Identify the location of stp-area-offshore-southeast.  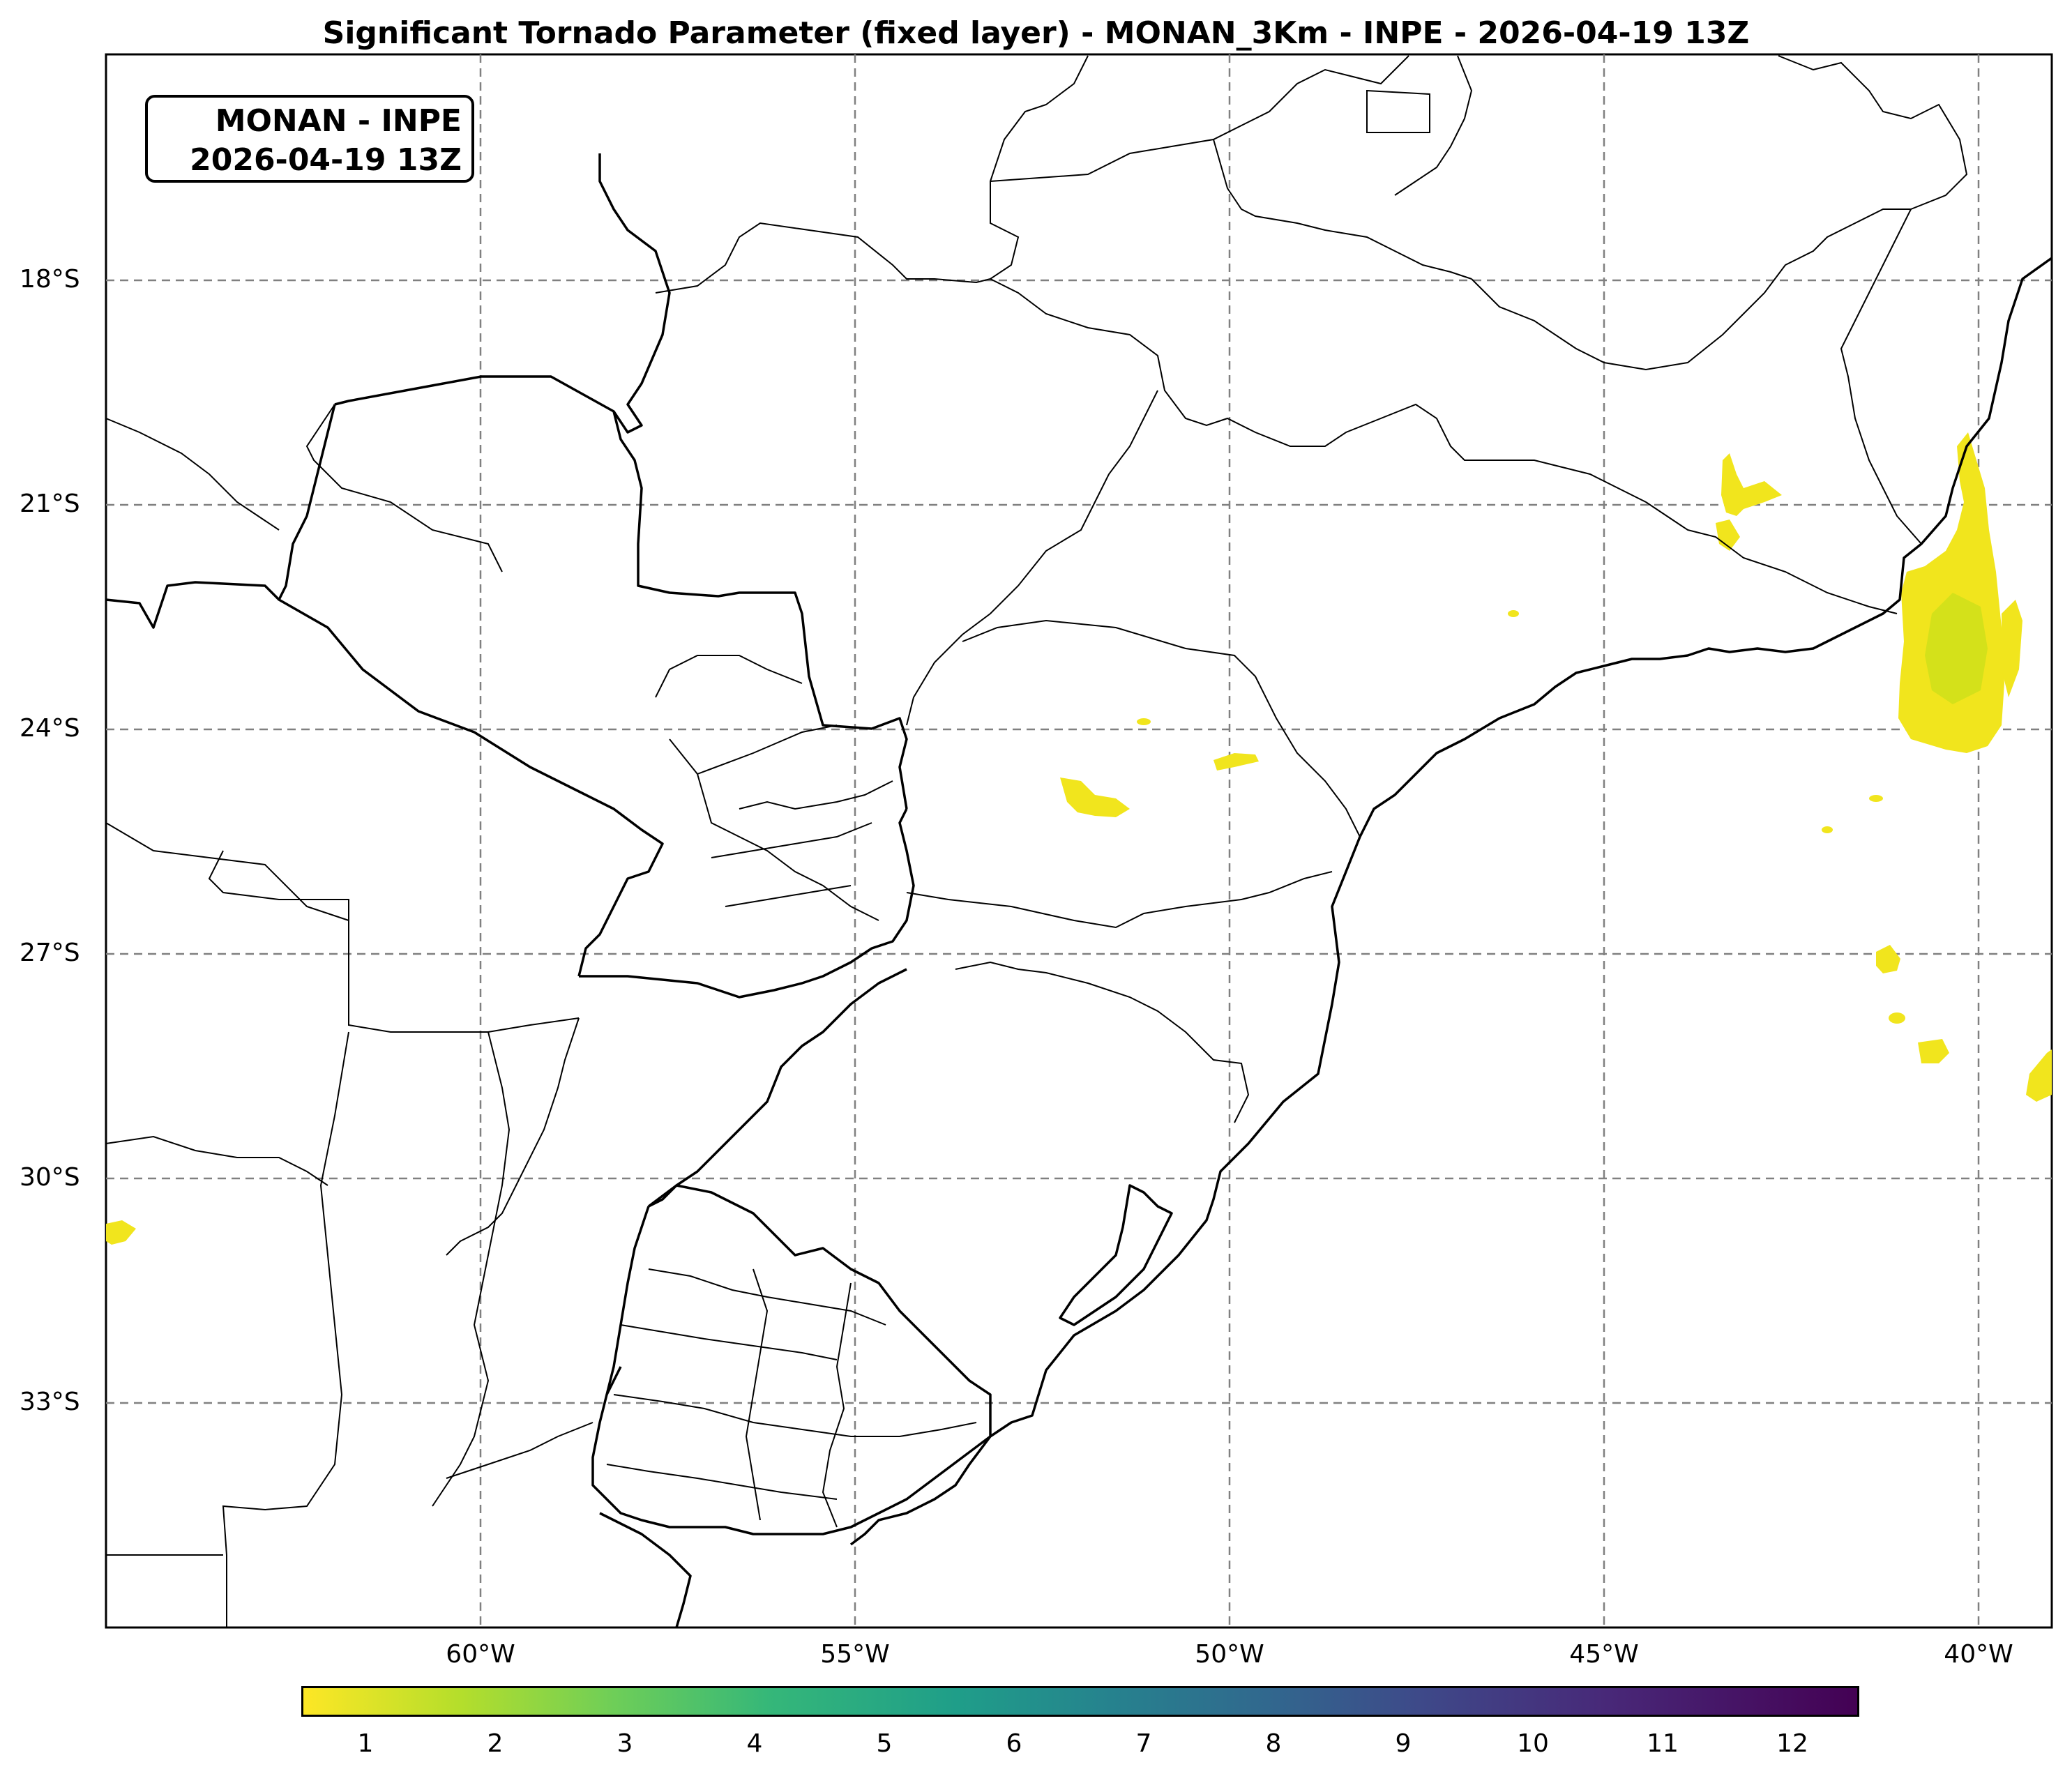
(2039, 1075).